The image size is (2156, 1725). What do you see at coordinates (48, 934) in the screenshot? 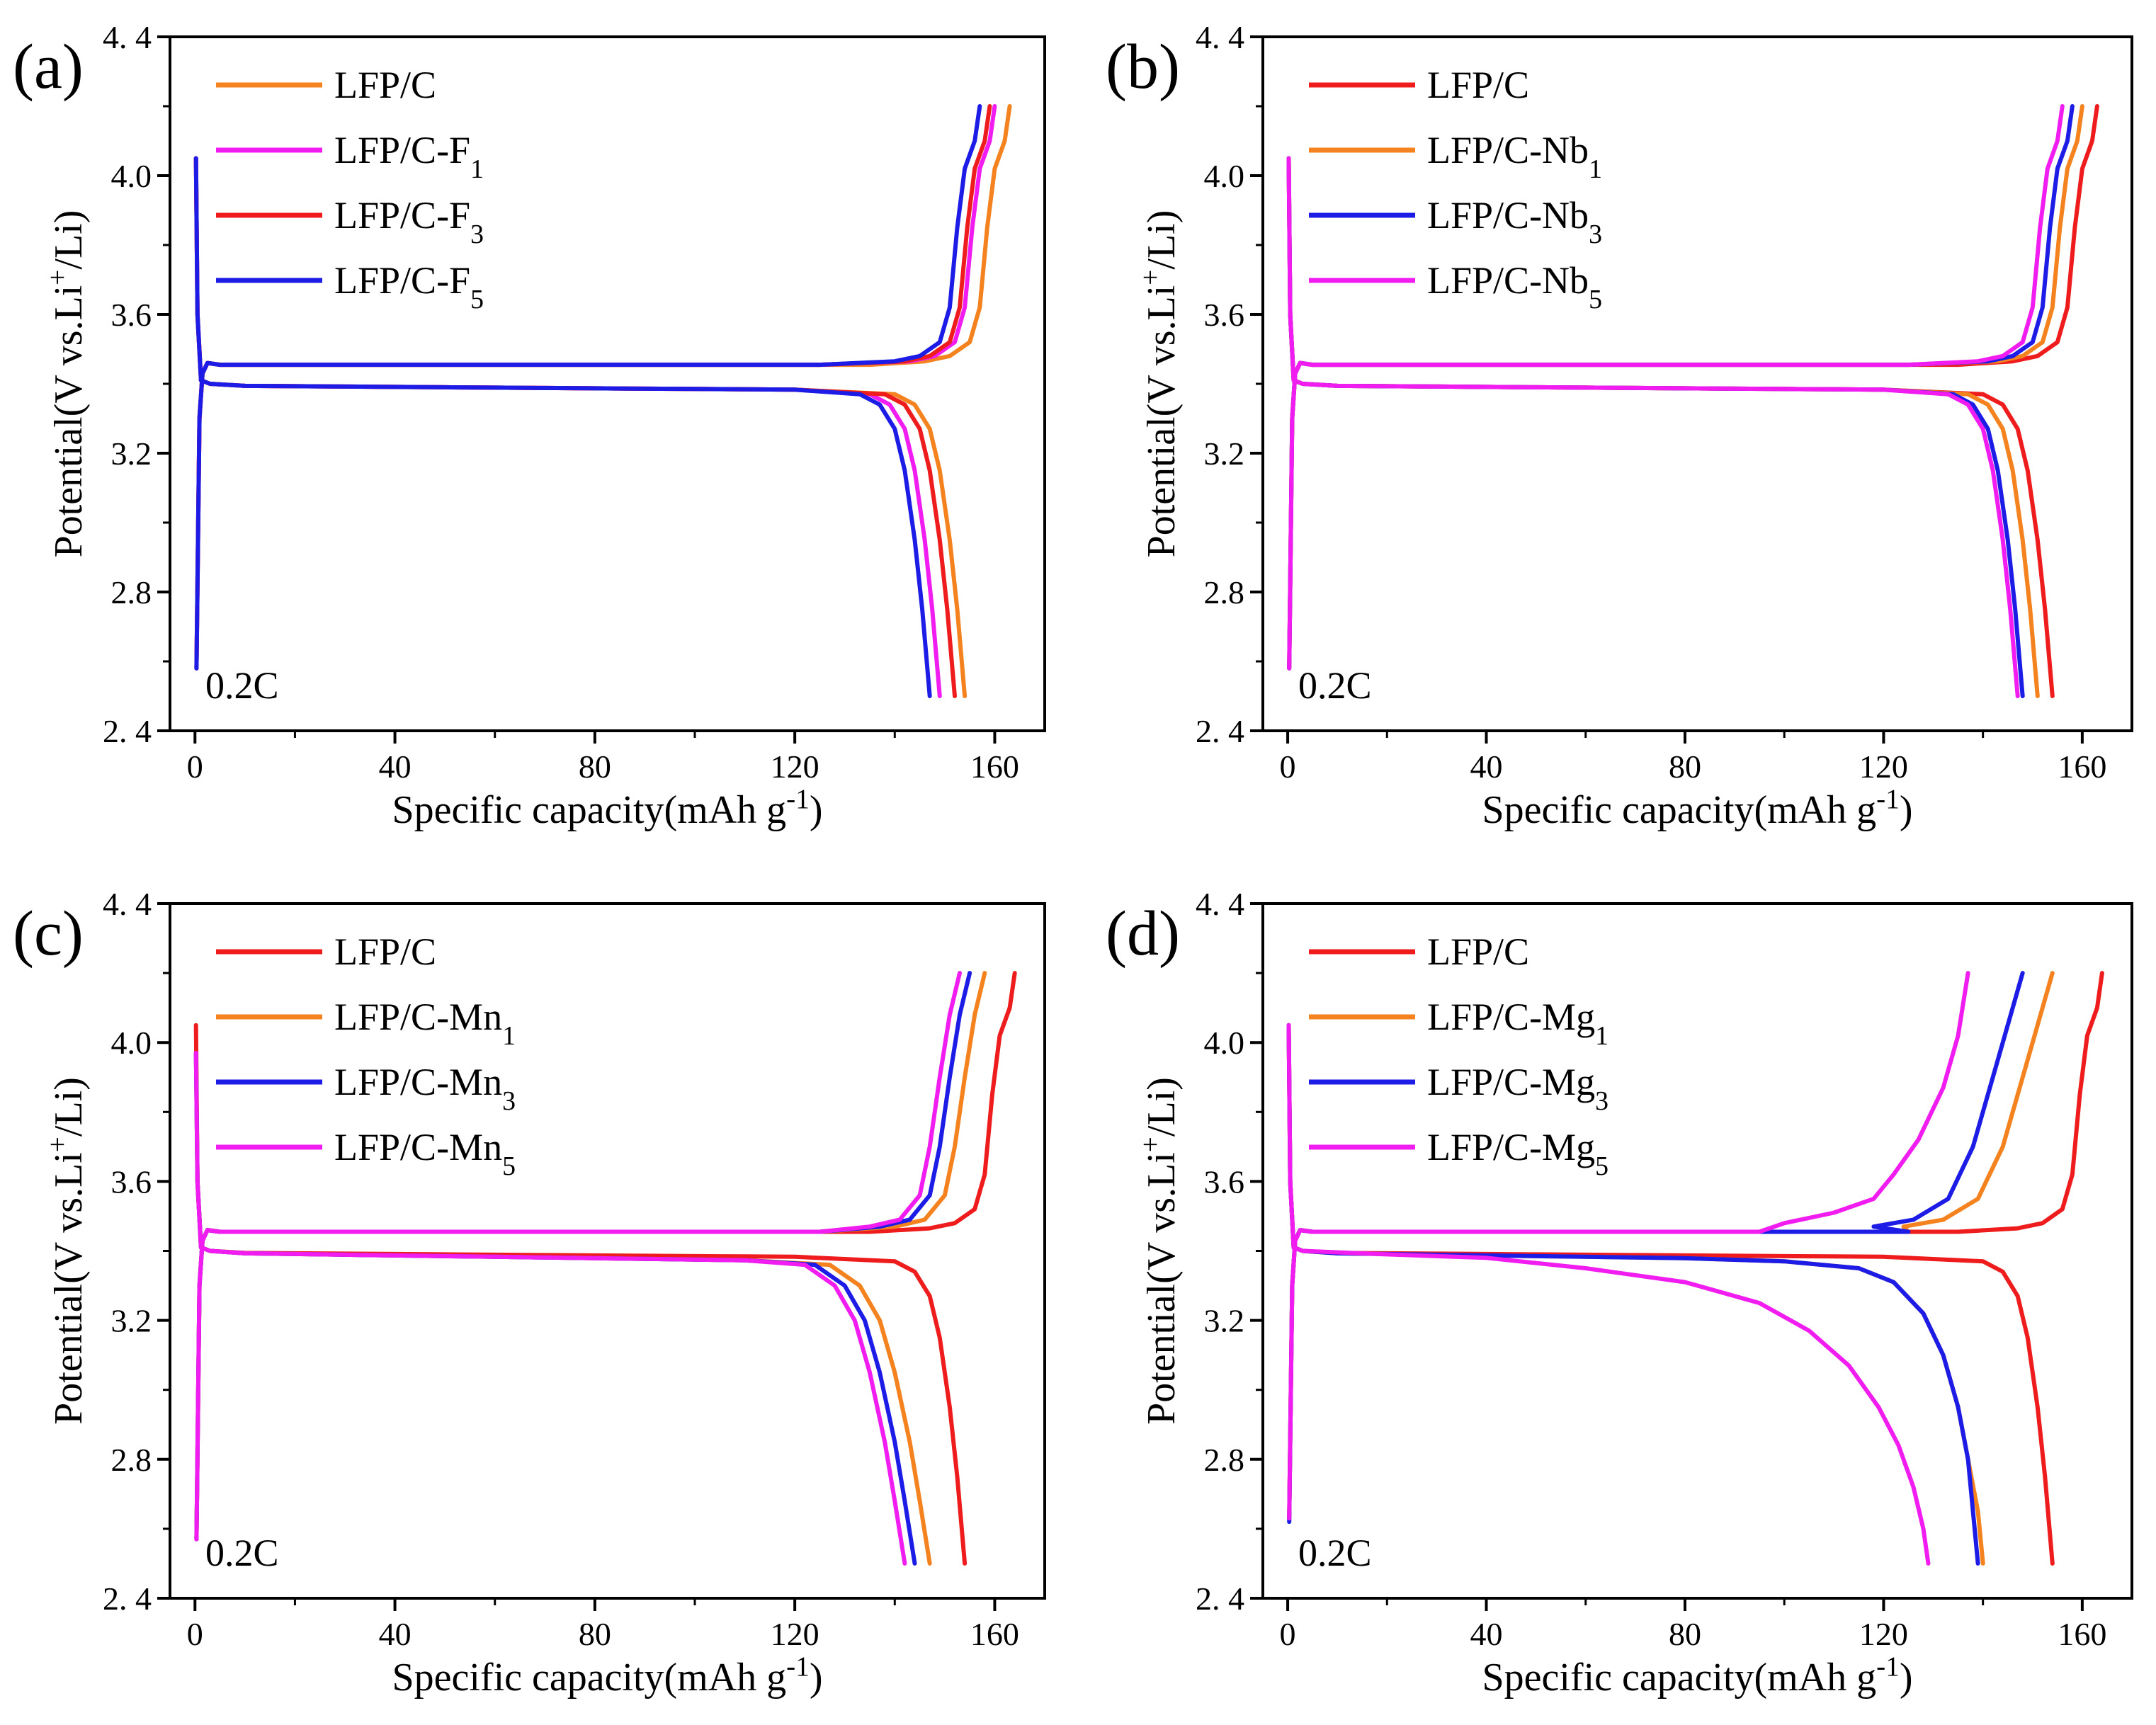
I see `panel-label: (c)` at bounding box center [48, 934].